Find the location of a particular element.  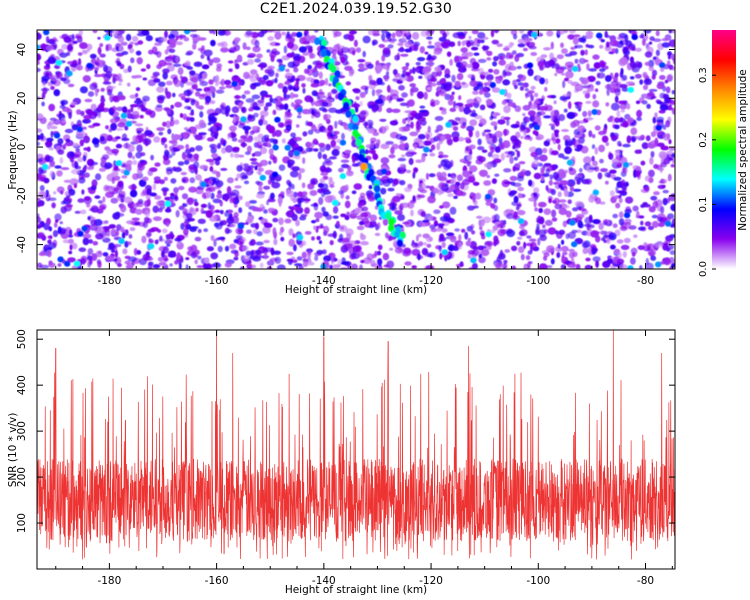

snr-x-axis-label: Height of straight line (km) is located at coordinates (356, 590).